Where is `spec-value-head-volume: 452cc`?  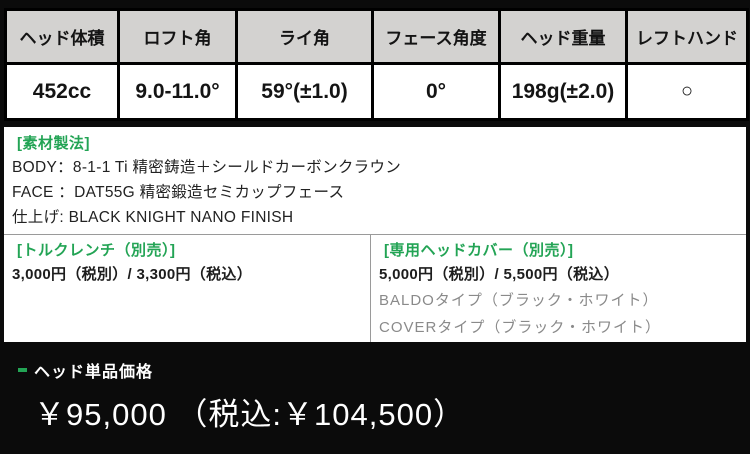 spec-value-head-volume: 452cc is located at coordinates (62, 91).